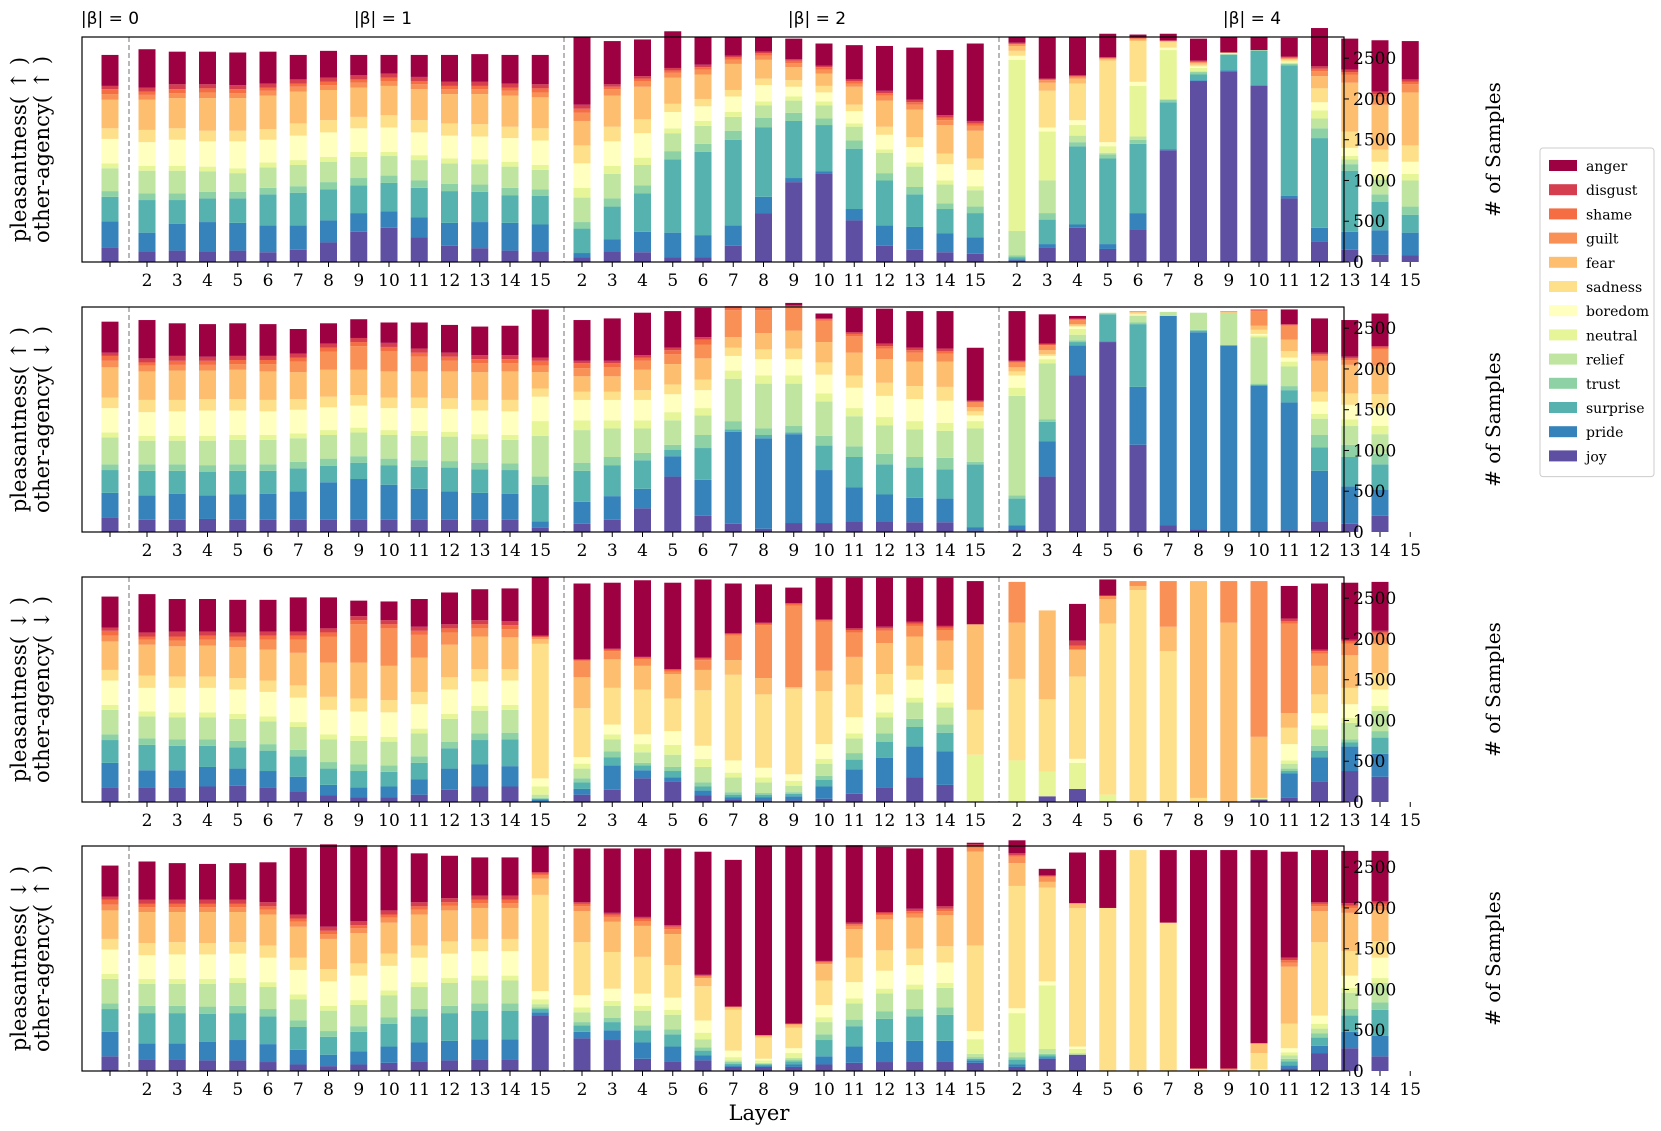 The height and width of the screenshot is (1131, 1661). What do you see at coordinates (237, 1090) in the screenshot?
I see `x-tick-label: 5` at bounding box center [237, 1090].